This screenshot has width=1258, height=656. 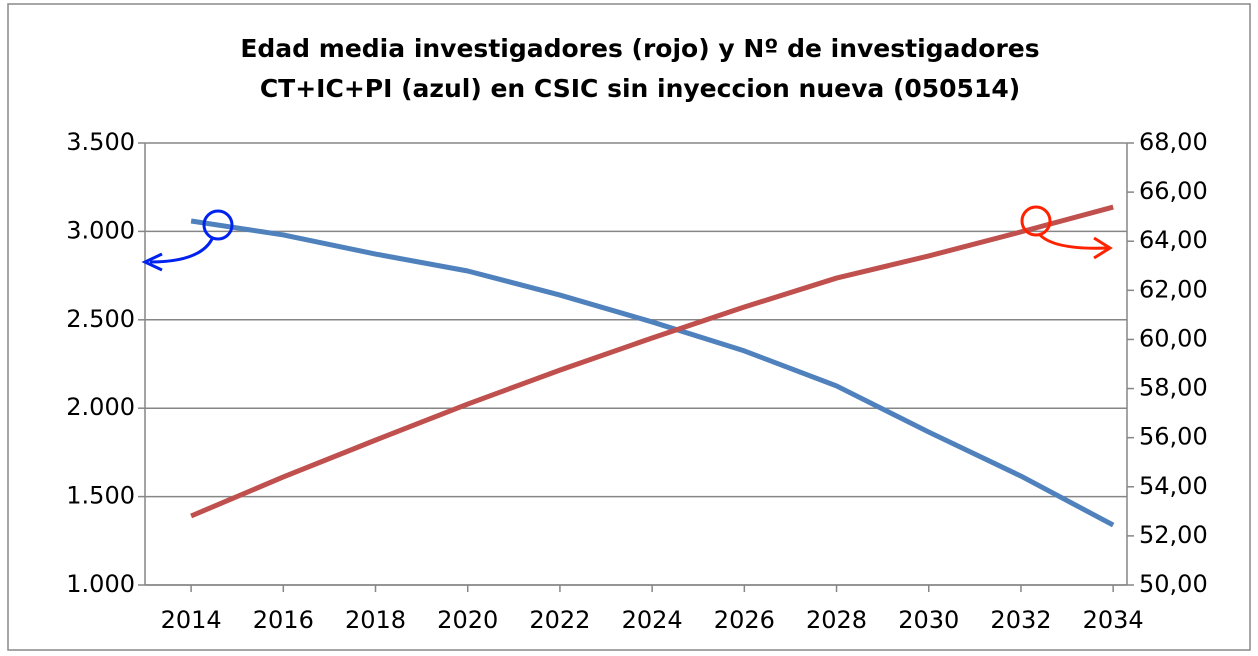 What do you see at coordinates (100, 230) in the screenshot?
I see `y-tick-label: 3.000` at bounding box center [100, 230].